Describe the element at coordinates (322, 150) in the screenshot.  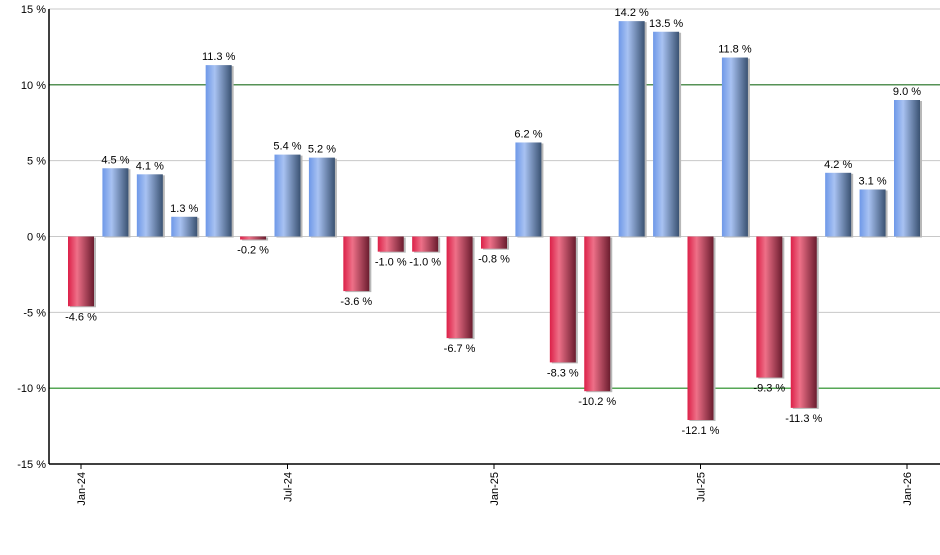
I see `data-label: 5.2 %` at that location.